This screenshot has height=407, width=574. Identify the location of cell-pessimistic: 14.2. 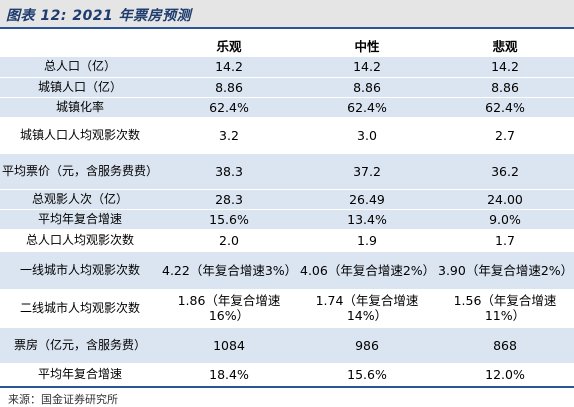
(505, 67).